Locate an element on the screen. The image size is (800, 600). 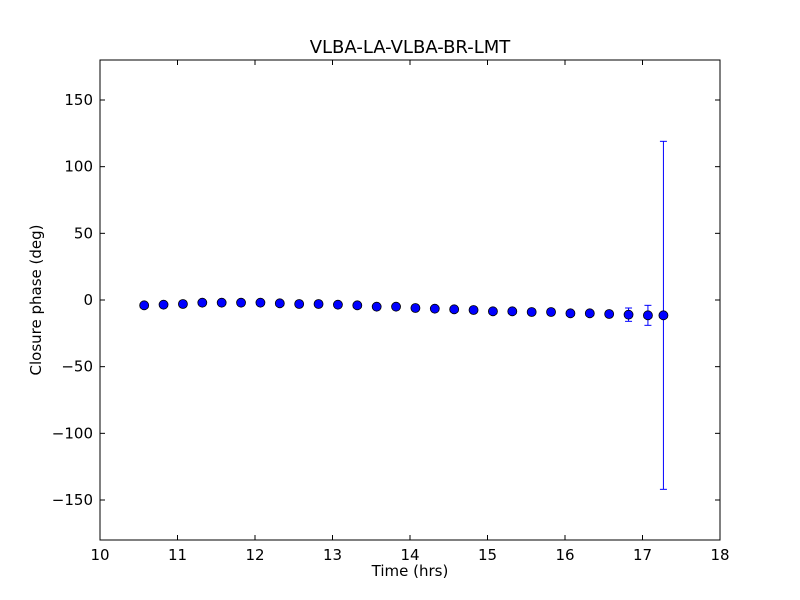
x-tick-label: 11 is located at coordinates (177, 555).